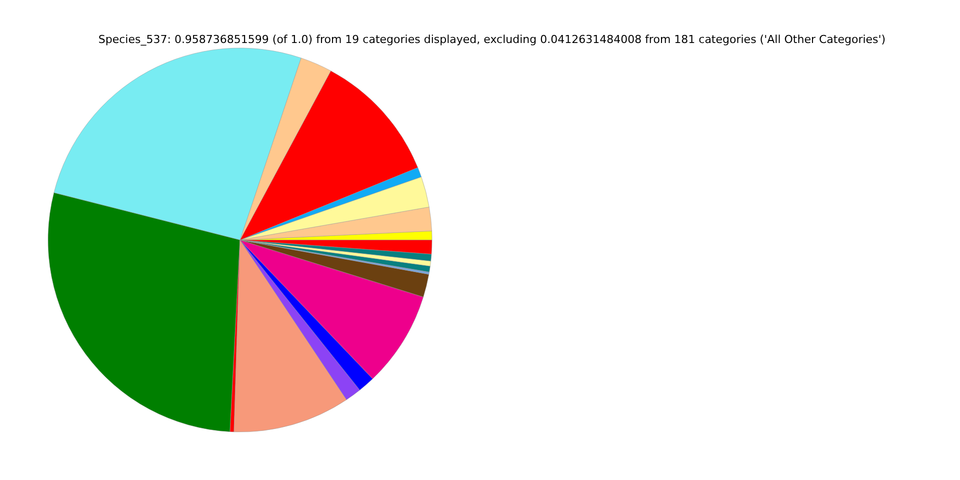 This screenshot has height=480, width=960. I want to click on text: Species_537: 0.958736851599 (of 1.0) from 19 categories displayed, excluding 0.0412631484008 from 181 categories ('All Other Categories'), so click(492, 39).